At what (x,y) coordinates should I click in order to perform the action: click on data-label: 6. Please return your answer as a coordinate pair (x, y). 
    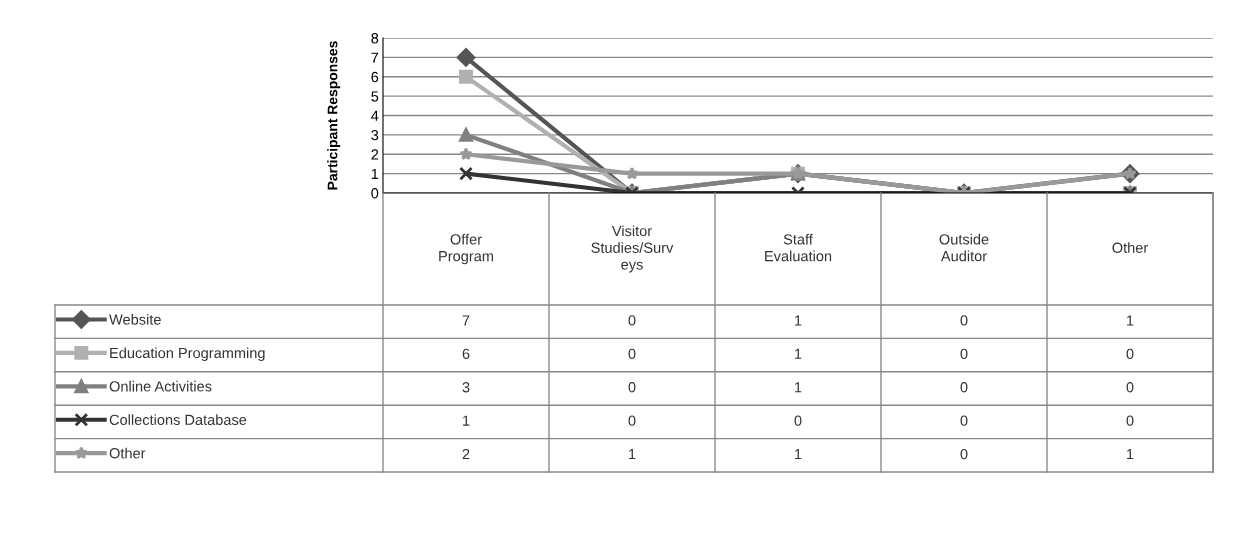
    Looking at the image, I should click on (466, 354).